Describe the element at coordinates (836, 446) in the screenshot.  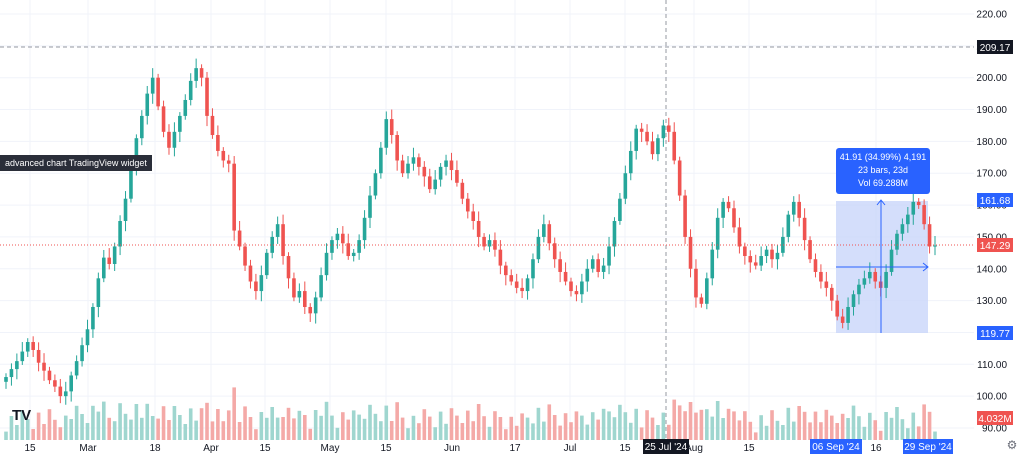
I see `range-start-time-tag: 06 Sep '24` at that location.